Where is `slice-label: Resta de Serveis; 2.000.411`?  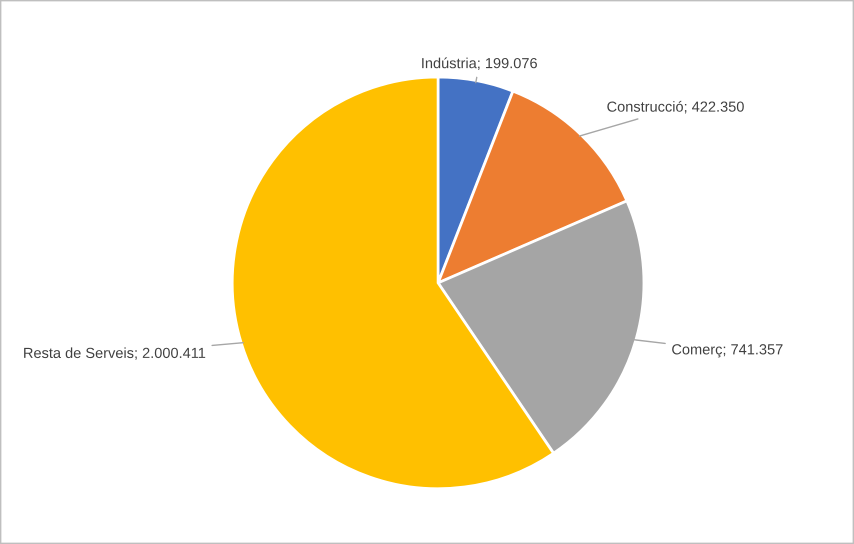
slice-label: Resta de Serveis; 2.000.411 is located at coordinates (115, 353).